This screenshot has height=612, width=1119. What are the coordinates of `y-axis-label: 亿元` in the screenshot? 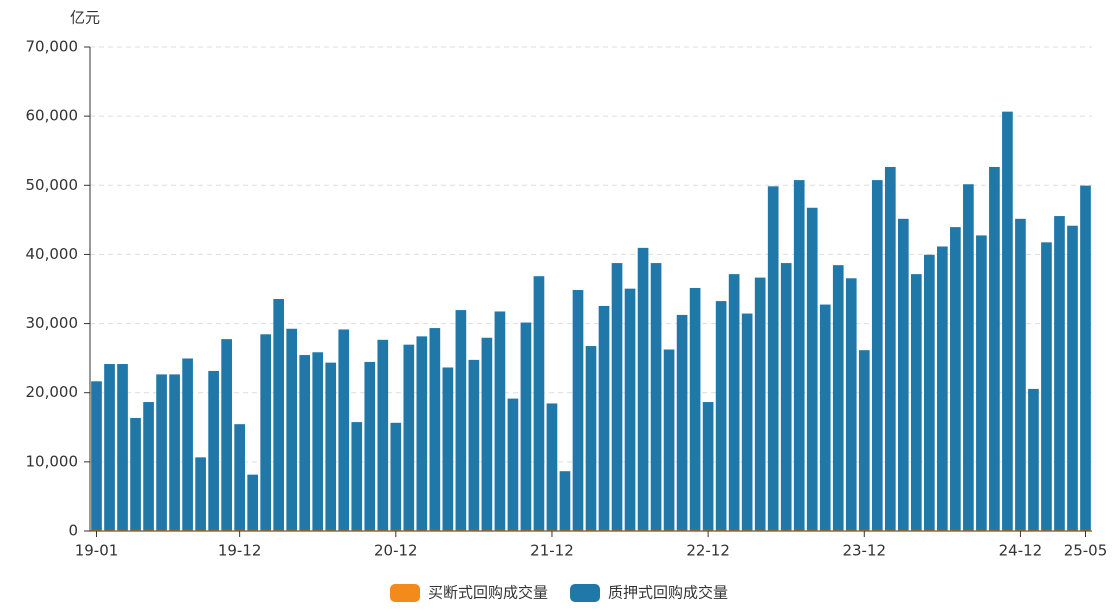 It's located at (85, 18).